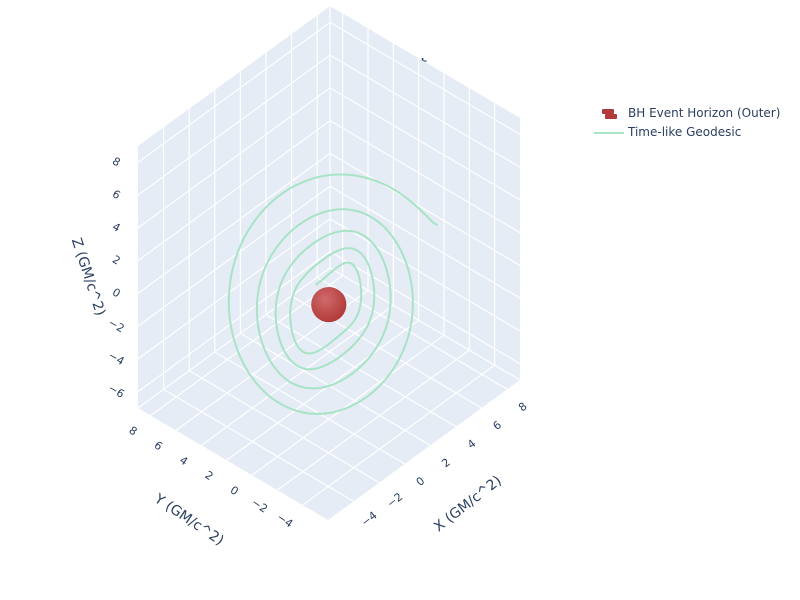 This screenshot has width=800, height=600. I want to click on z-tick-label: 4, so click(116, 227).